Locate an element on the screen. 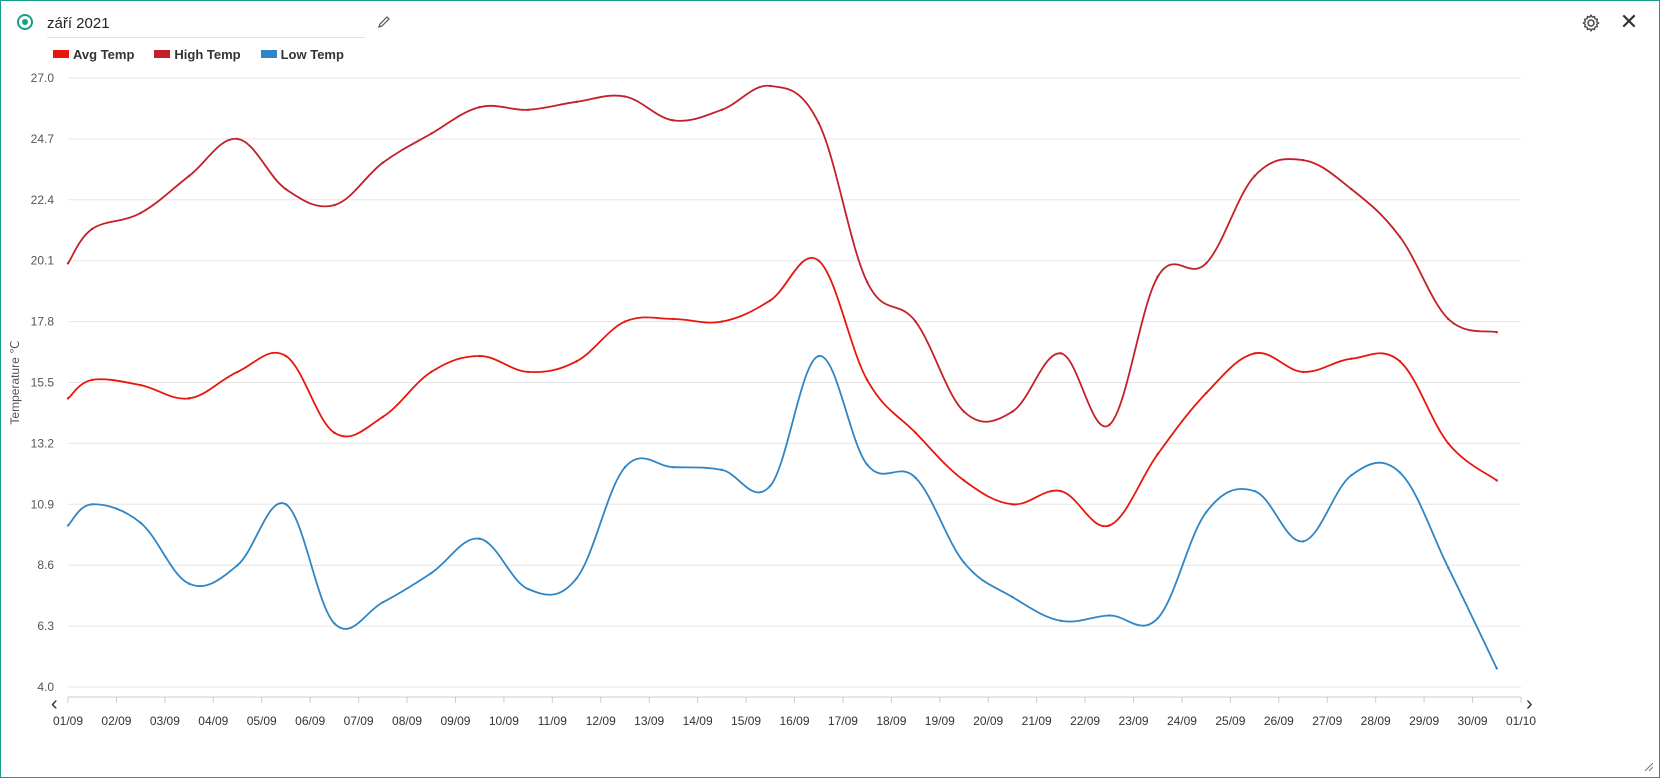  legend-item-high: High Temp is located at coordinates (197, 54).